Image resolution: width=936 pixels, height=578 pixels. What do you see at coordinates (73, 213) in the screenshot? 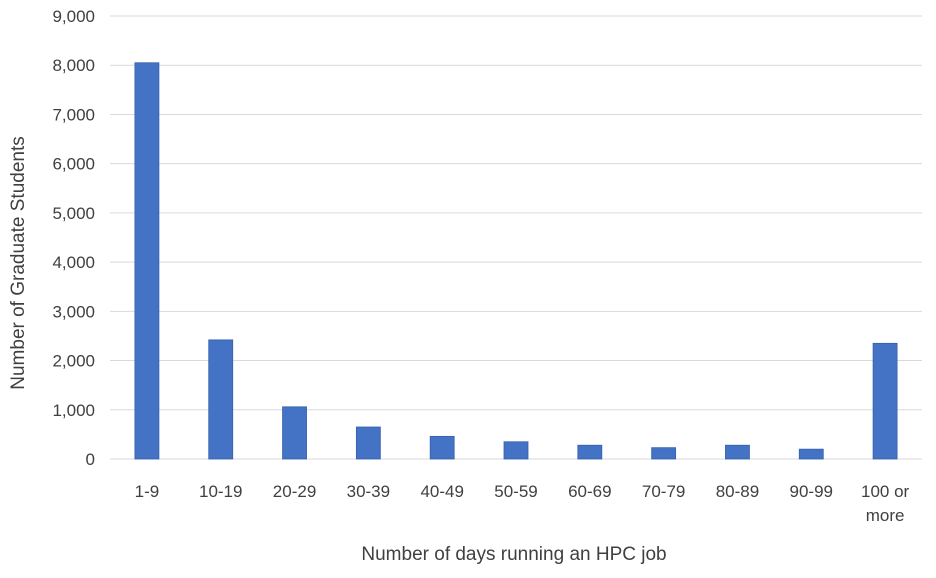
I see `y-tick-label: 5,000` at bounding box center [73, 213].